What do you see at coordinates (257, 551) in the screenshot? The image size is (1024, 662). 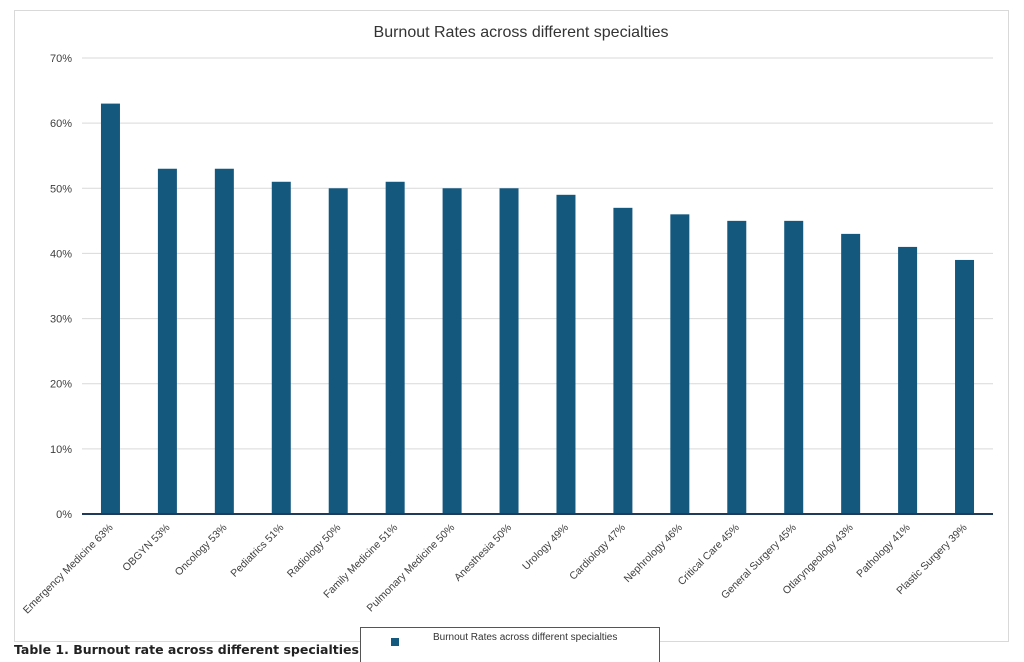 I see `x-tick-label: Pediatrics 51%` at bounding box center [257, 551].